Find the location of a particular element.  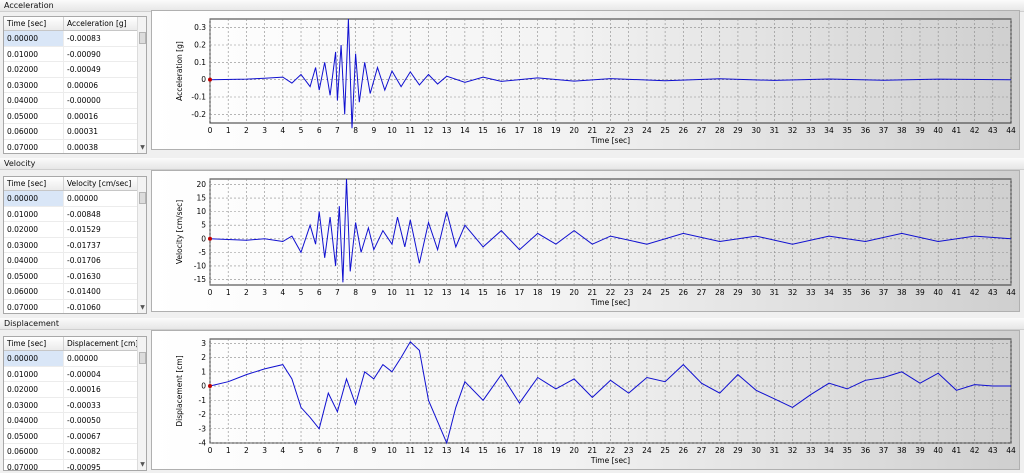

table-row: 0.07000 0.00038 is located at coordinates (75, 146).